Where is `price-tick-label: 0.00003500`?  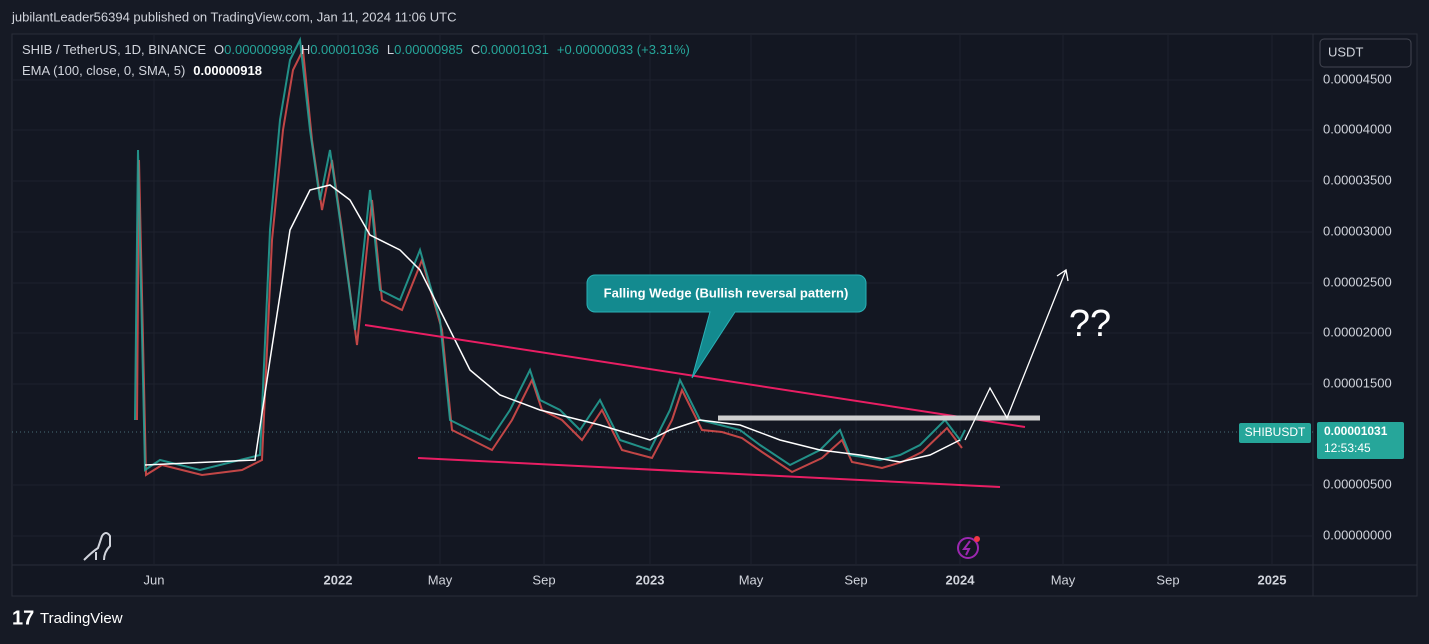
price-tick-label: 0.00003500 is located at coordinates (1357, 179).